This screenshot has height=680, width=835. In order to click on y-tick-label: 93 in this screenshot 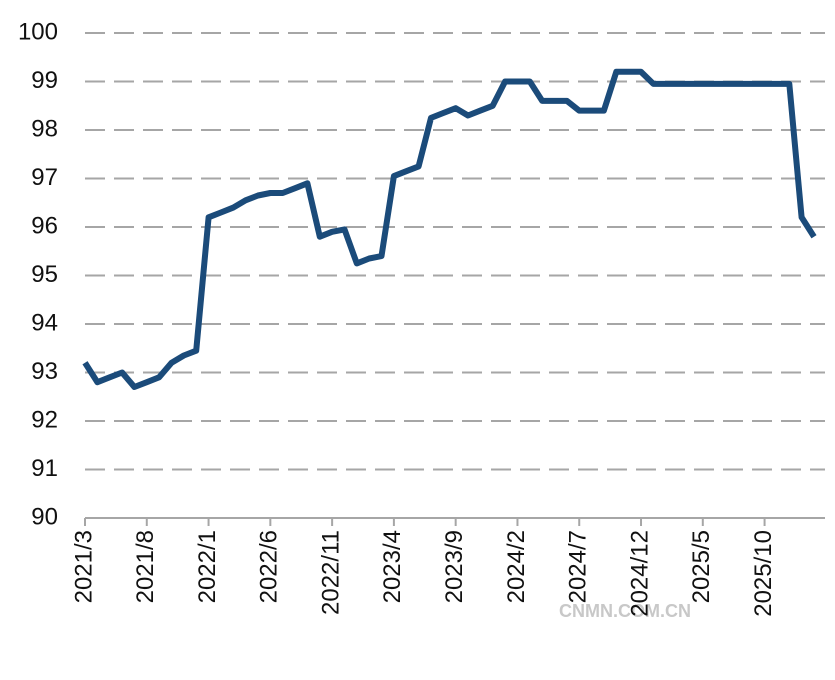, I will do `click(44, 371)`.